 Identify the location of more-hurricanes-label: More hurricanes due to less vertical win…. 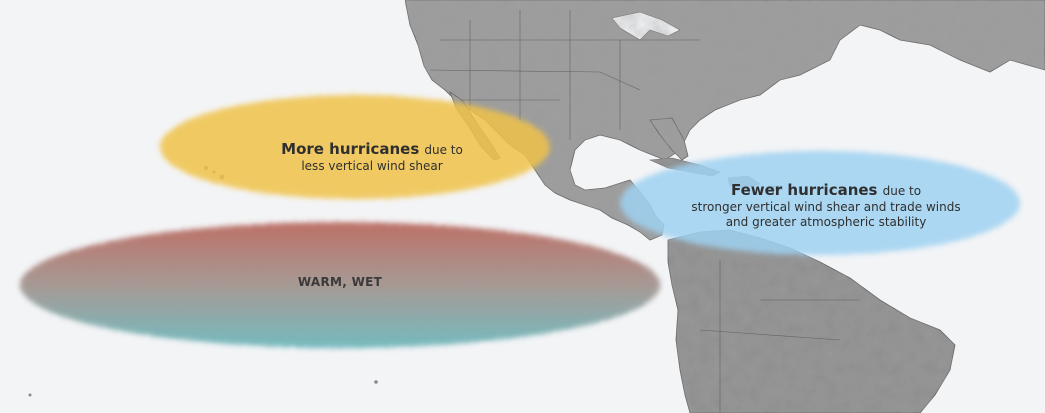
(372, 156).